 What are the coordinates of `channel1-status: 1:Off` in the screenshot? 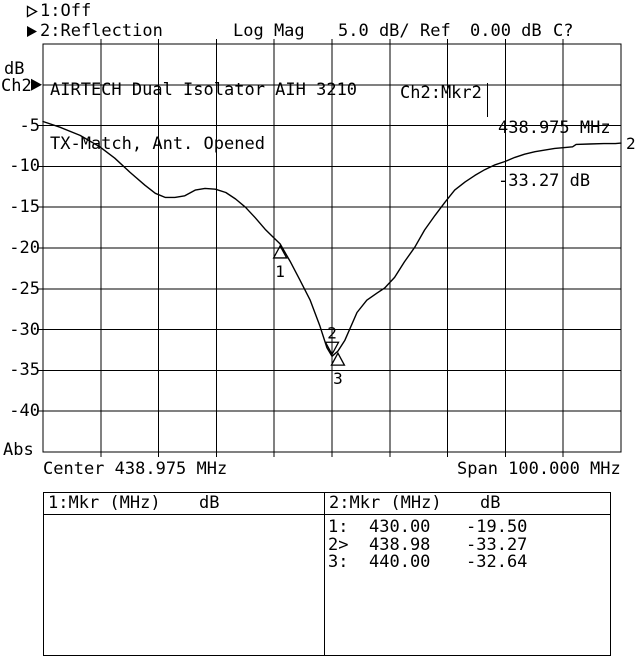 It's located at (66, 11).